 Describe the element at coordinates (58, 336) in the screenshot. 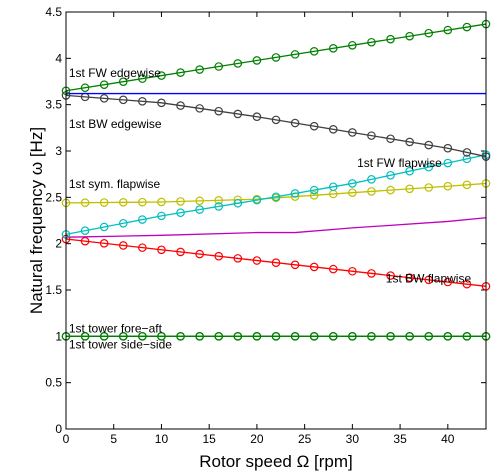

I see `y-tick-label: 1` at that location.